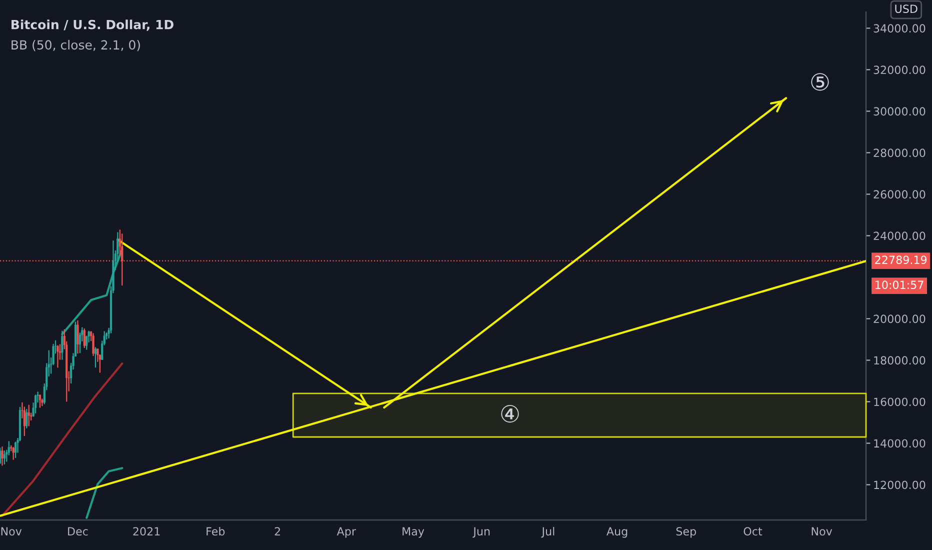 The image size is (932, 550). Describe the element at coordinates (906, 8) in the screenshot. I see `text: USD` at that location.